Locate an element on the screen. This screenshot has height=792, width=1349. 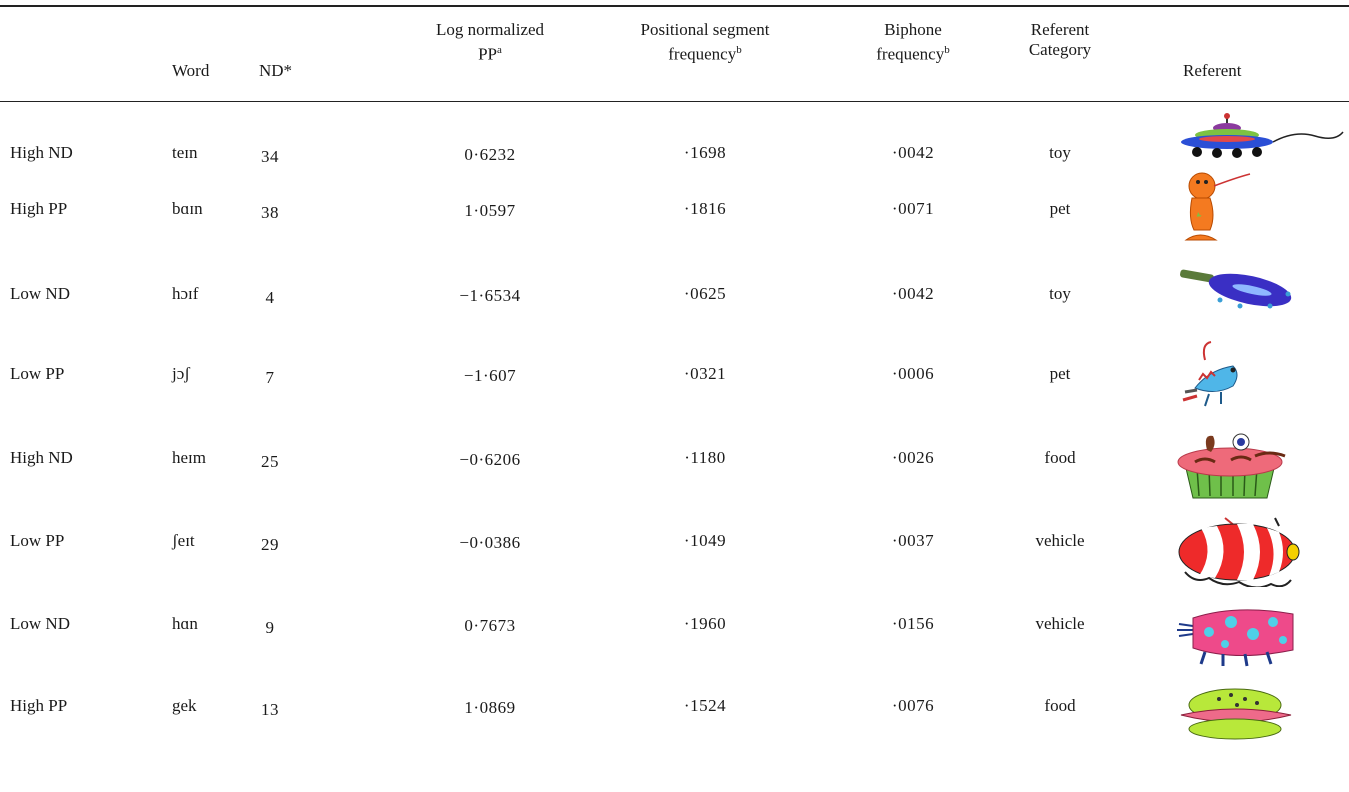
log-pp-cell: 1·0869 is located at coordinates (490, 707).